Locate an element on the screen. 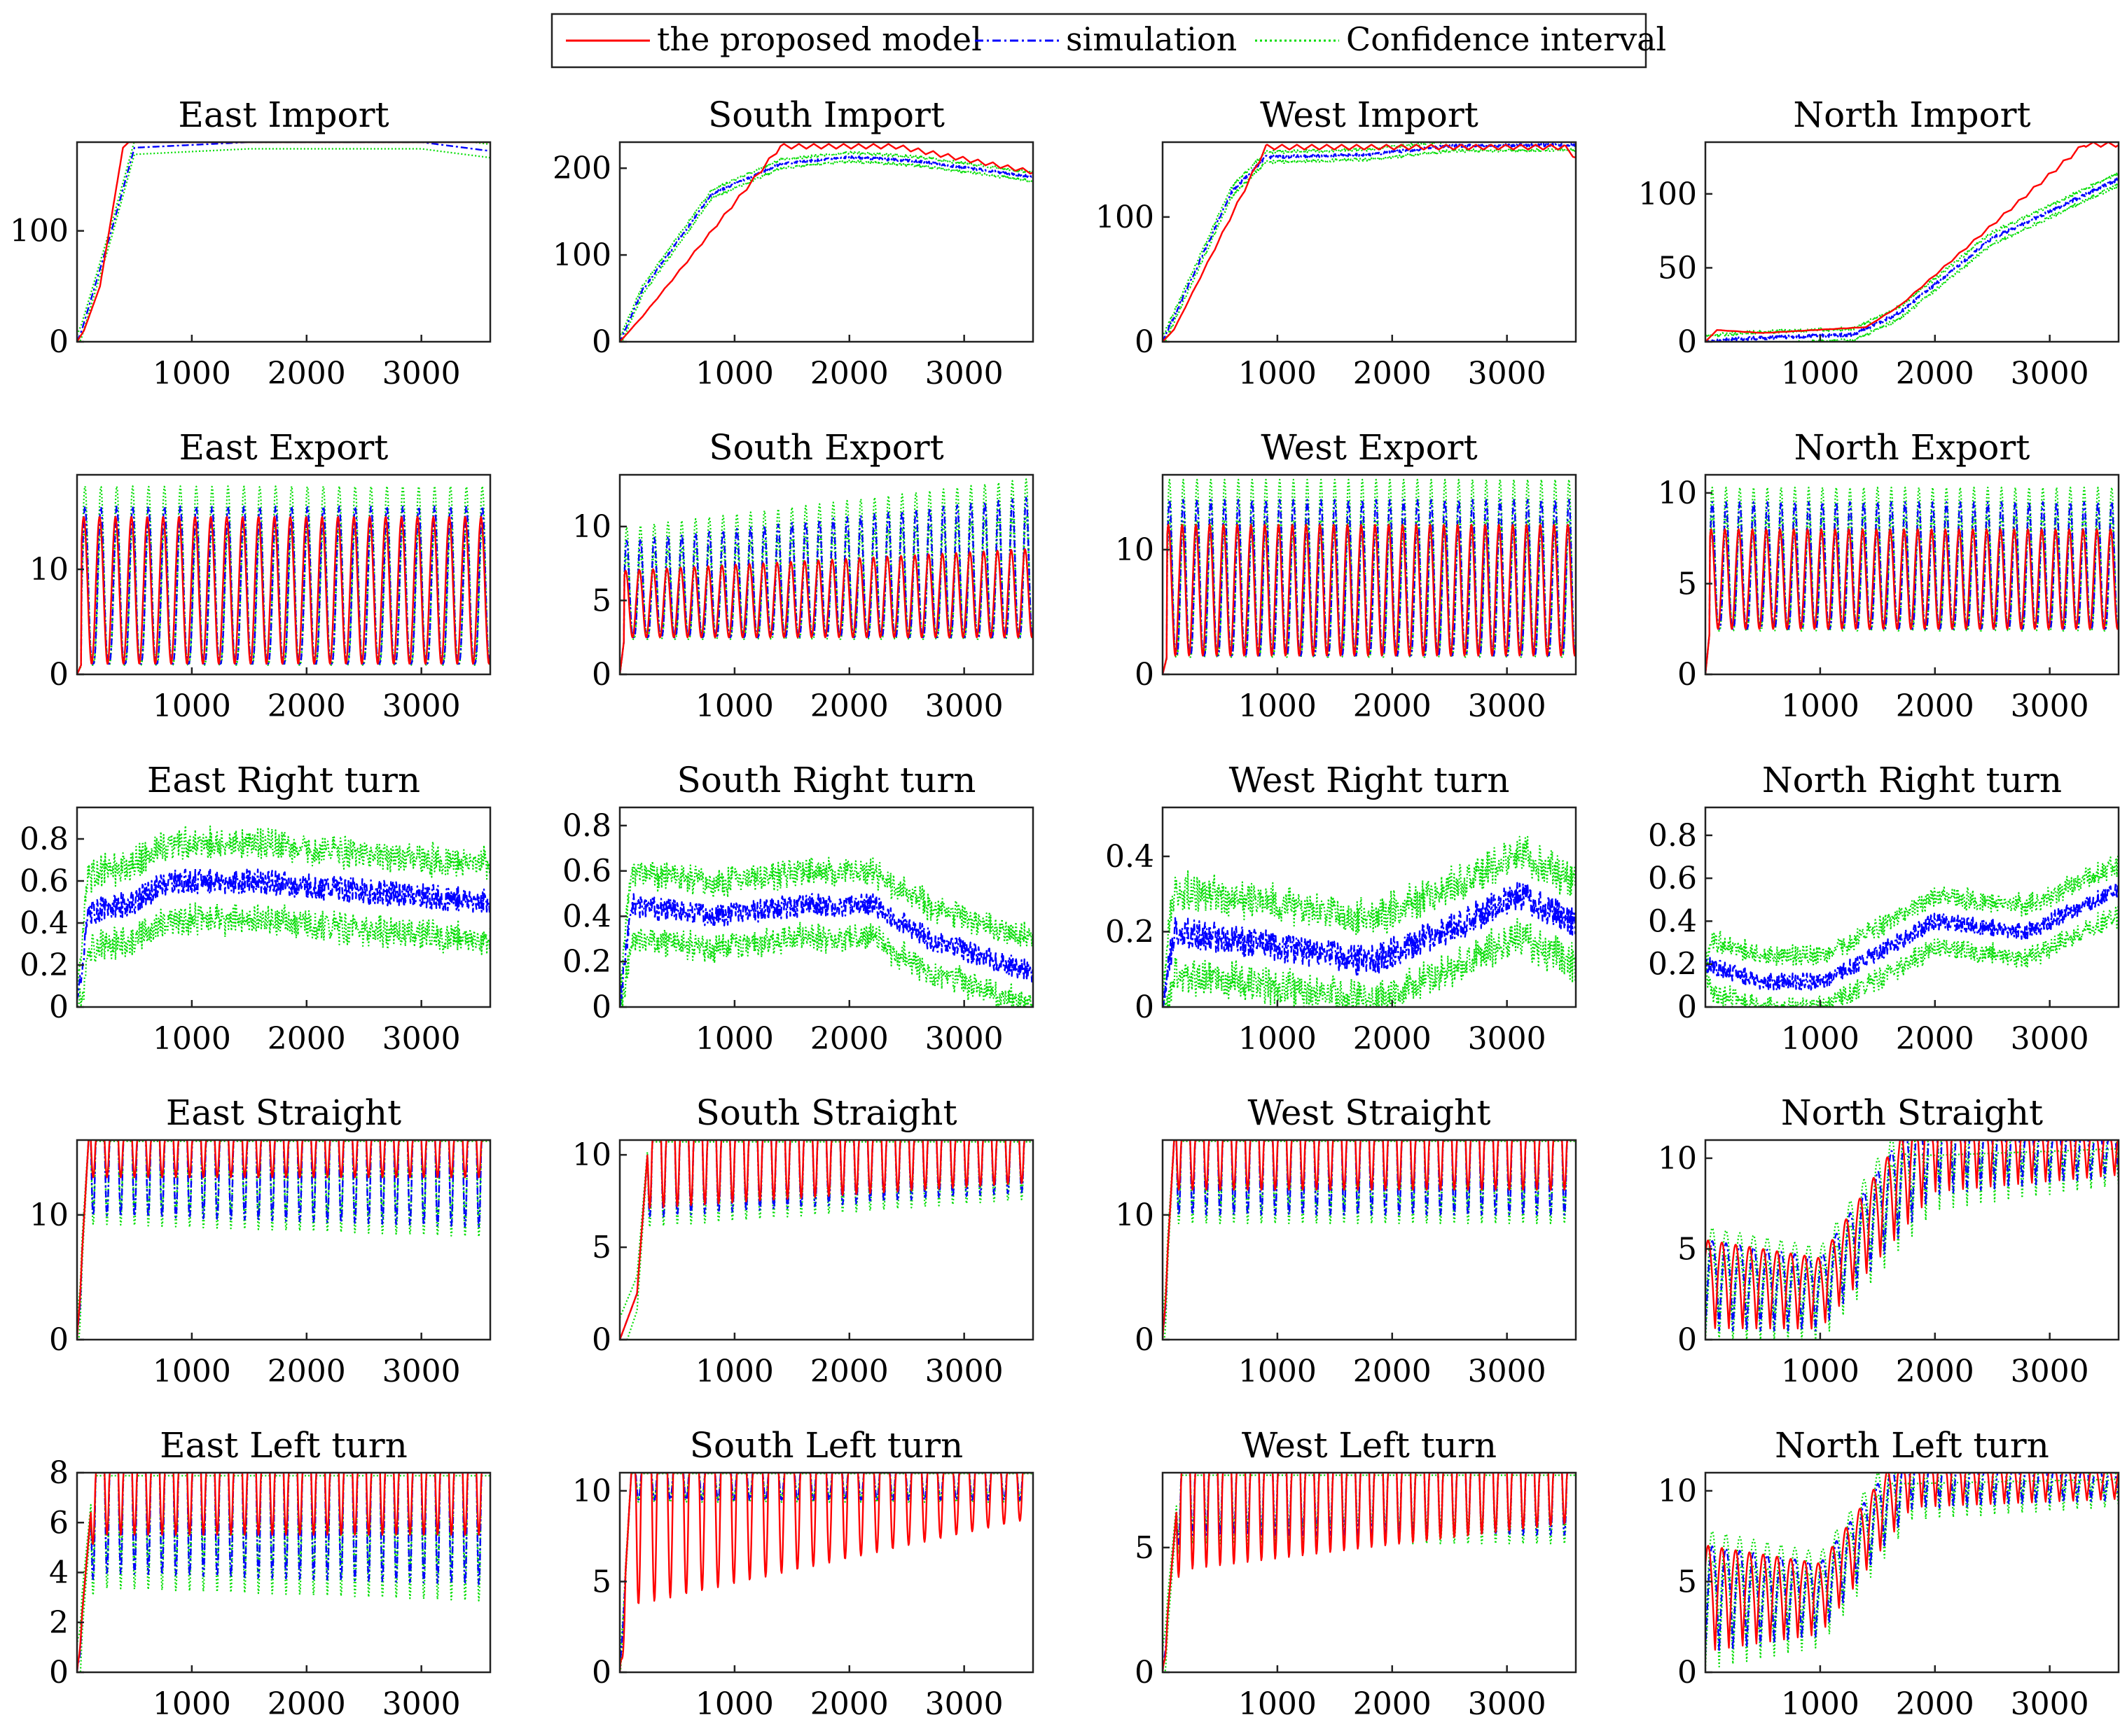 The height and width of the screenshot is (1736, 2127). panel-title-north-export: North Export is located at coordinates (1912, 447).